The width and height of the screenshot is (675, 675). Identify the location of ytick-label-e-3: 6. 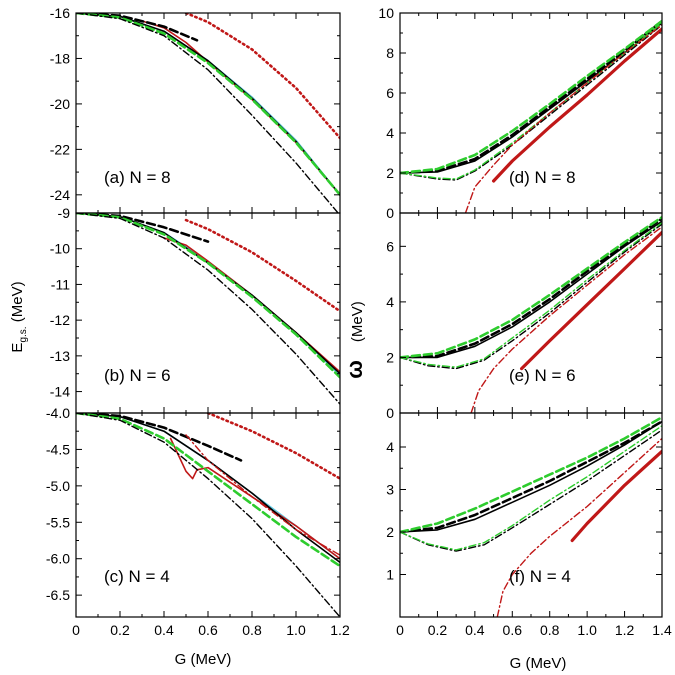
(390, 246).